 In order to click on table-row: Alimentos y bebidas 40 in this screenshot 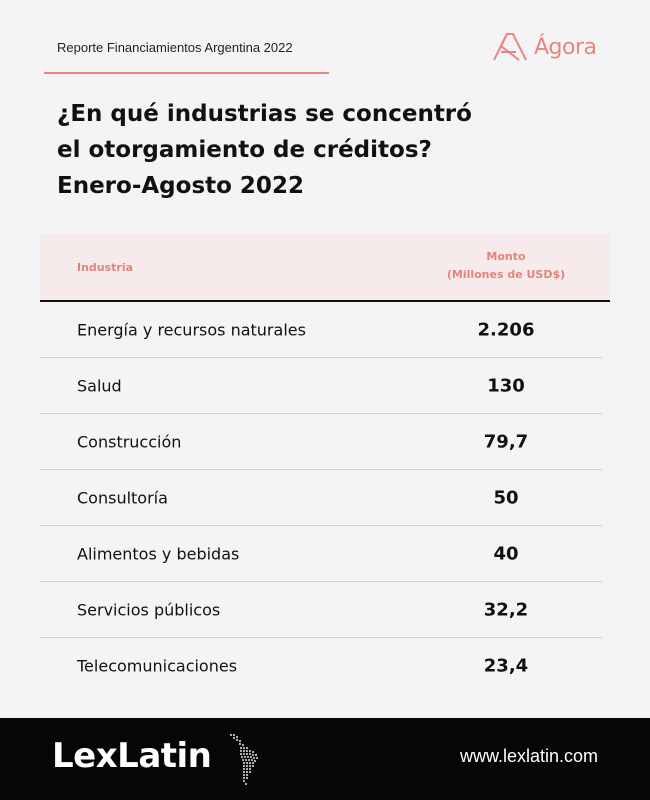, I will do `click(321, 554)`.